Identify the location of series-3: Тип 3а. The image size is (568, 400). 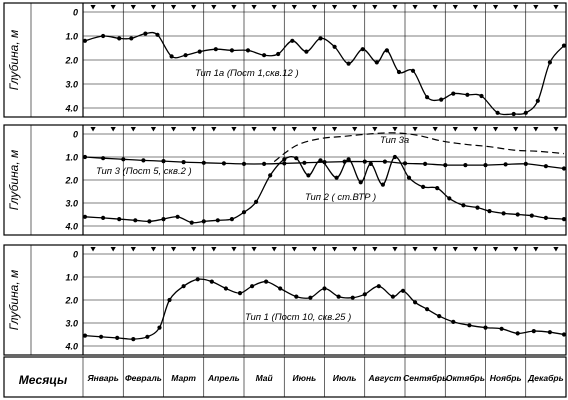
(419, 147).